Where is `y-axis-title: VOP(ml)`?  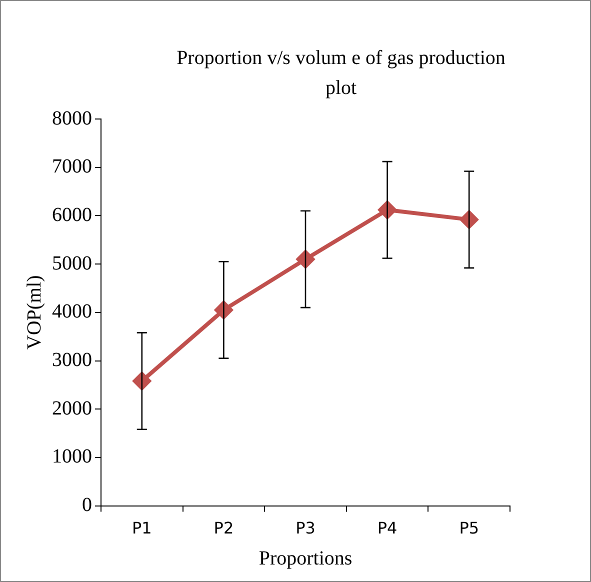 y-axis-title: VOP(ml) is located at coordinates (34, 312).